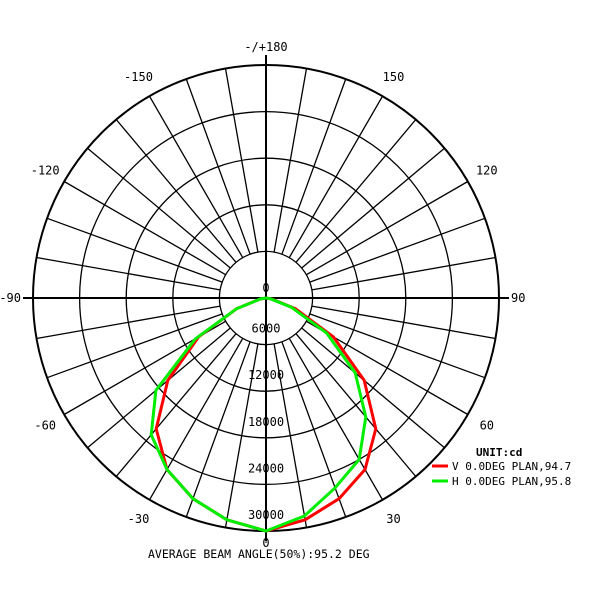 The image size is (600, 604). I want to click on angle-label: 0, so click(265, 543).